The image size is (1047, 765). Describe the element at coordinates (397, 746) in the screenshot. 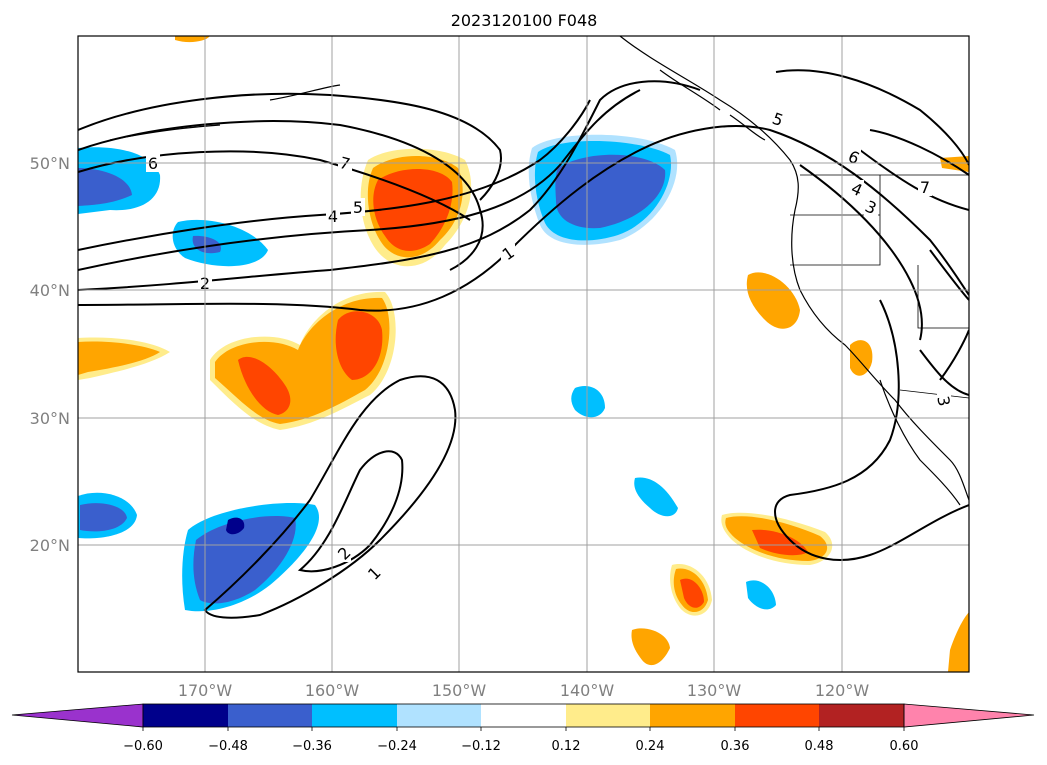

I see `colorbar-tick-label: −0.24` at that location.